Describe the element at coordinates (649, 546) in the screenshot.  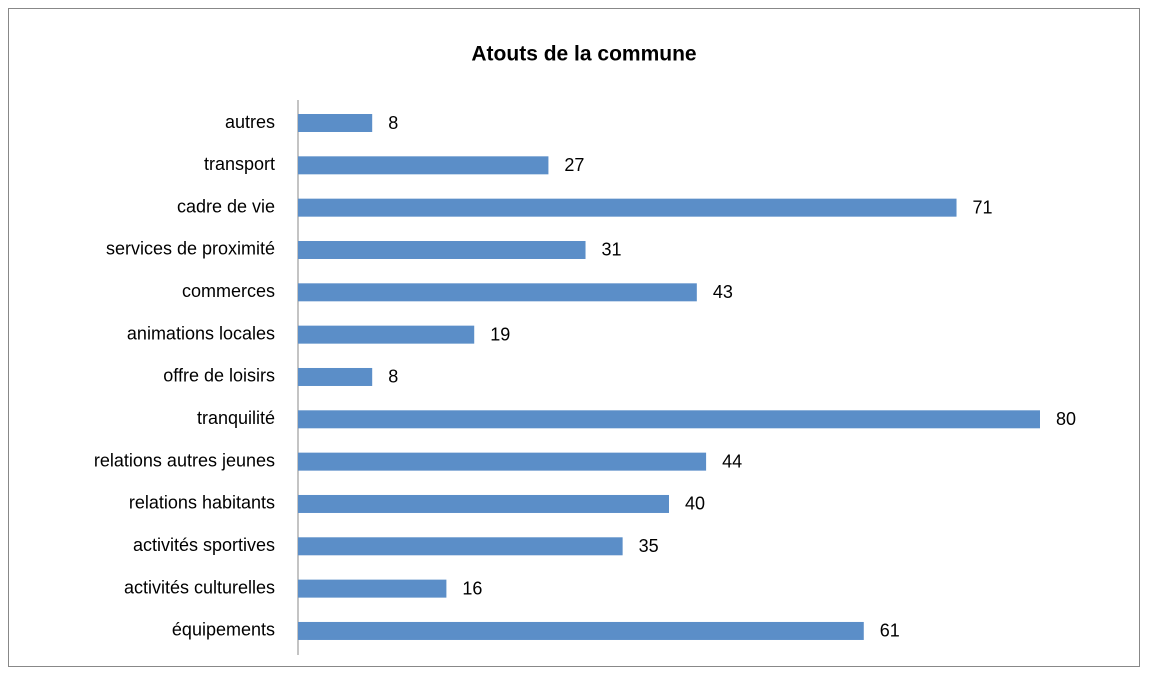
I see `data-label: 35` at that location.